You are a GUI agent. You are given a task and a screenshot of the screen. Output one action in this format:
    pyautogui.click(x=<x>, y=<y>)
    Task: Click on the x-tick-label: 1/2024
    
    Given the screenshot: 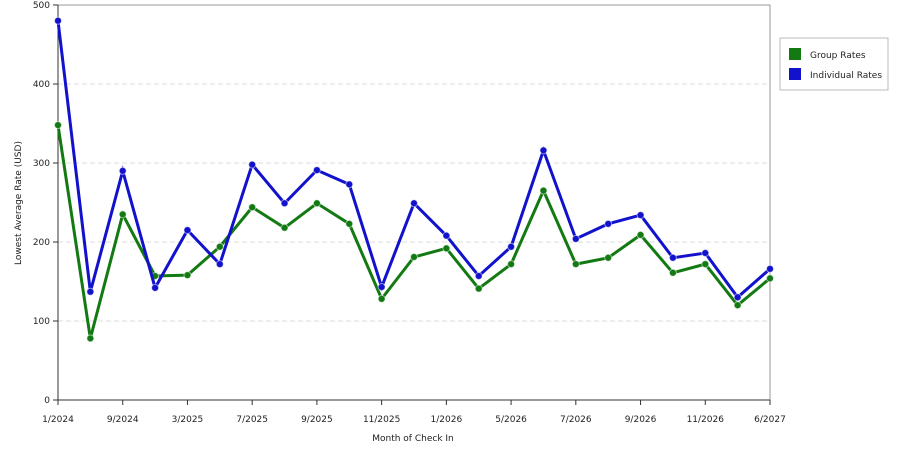 What is the action you would take?
    pyautogui.click(x=58, y=420)
    